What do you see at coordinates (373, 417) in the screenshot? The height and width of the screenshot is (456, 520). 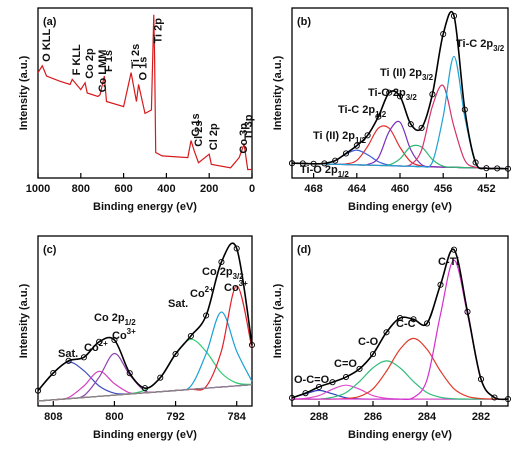 I see `x-tick-label: 286` at bounding box center [373, 417].